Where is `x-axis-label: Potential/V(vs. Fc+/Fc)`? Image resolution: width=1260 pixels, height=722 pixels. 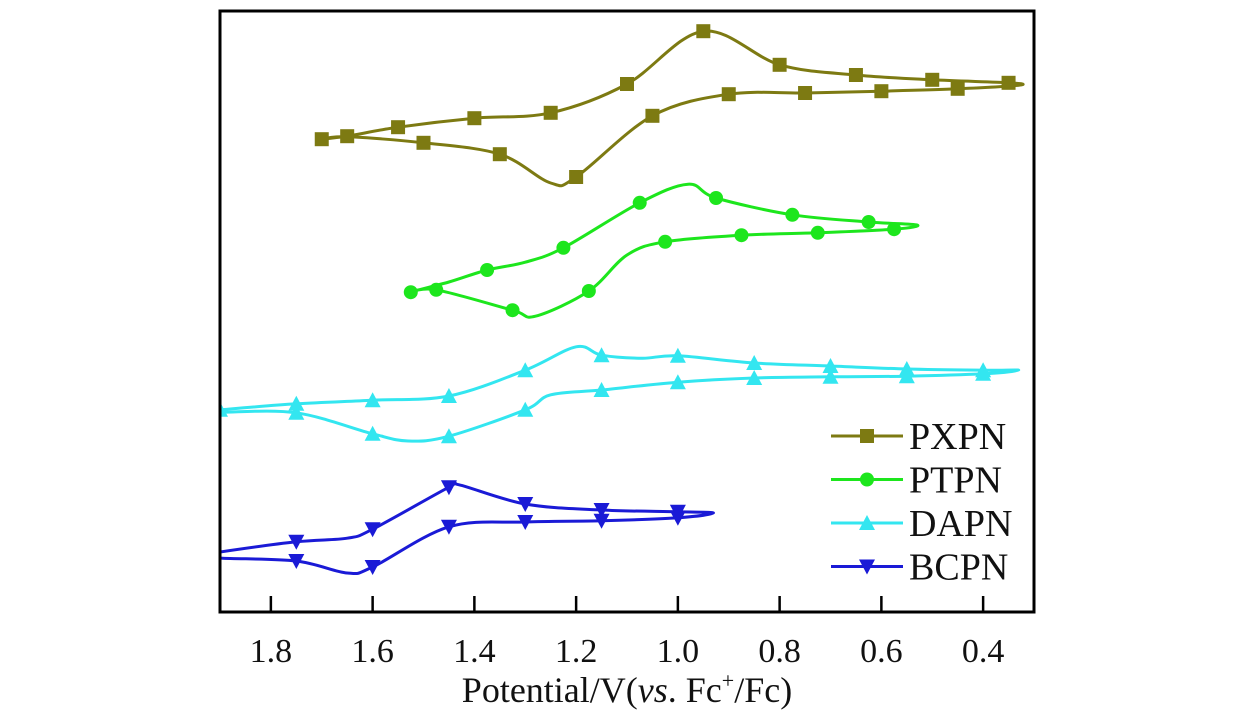
x-axis-label: Potential/V(vs. Fc+/Fc) is located at coordinates (627, 689).